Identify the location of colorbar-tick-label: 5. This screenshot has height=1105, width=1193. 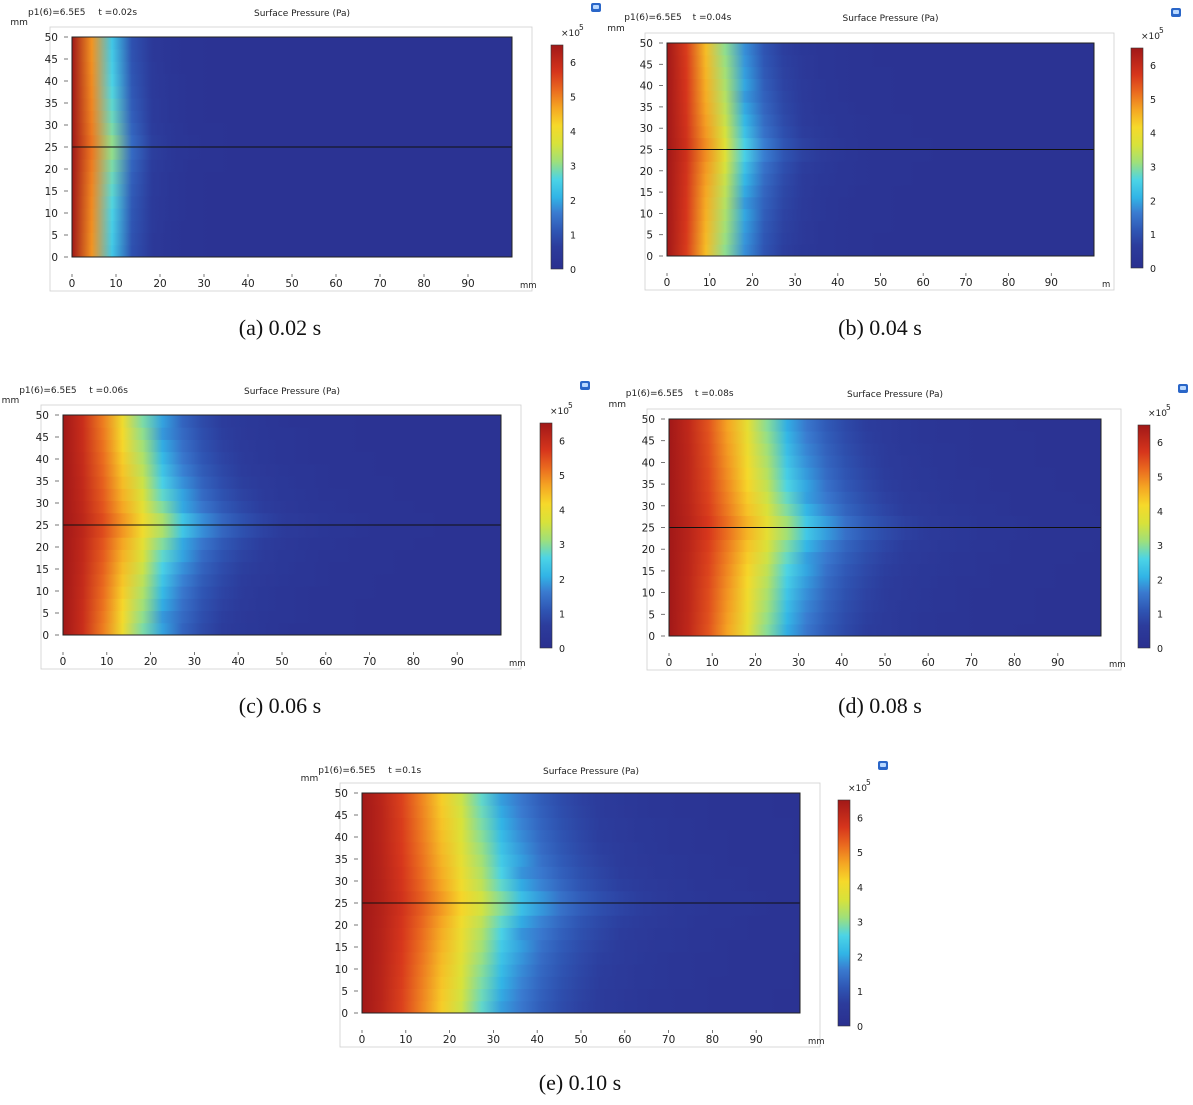
(1153, 100).